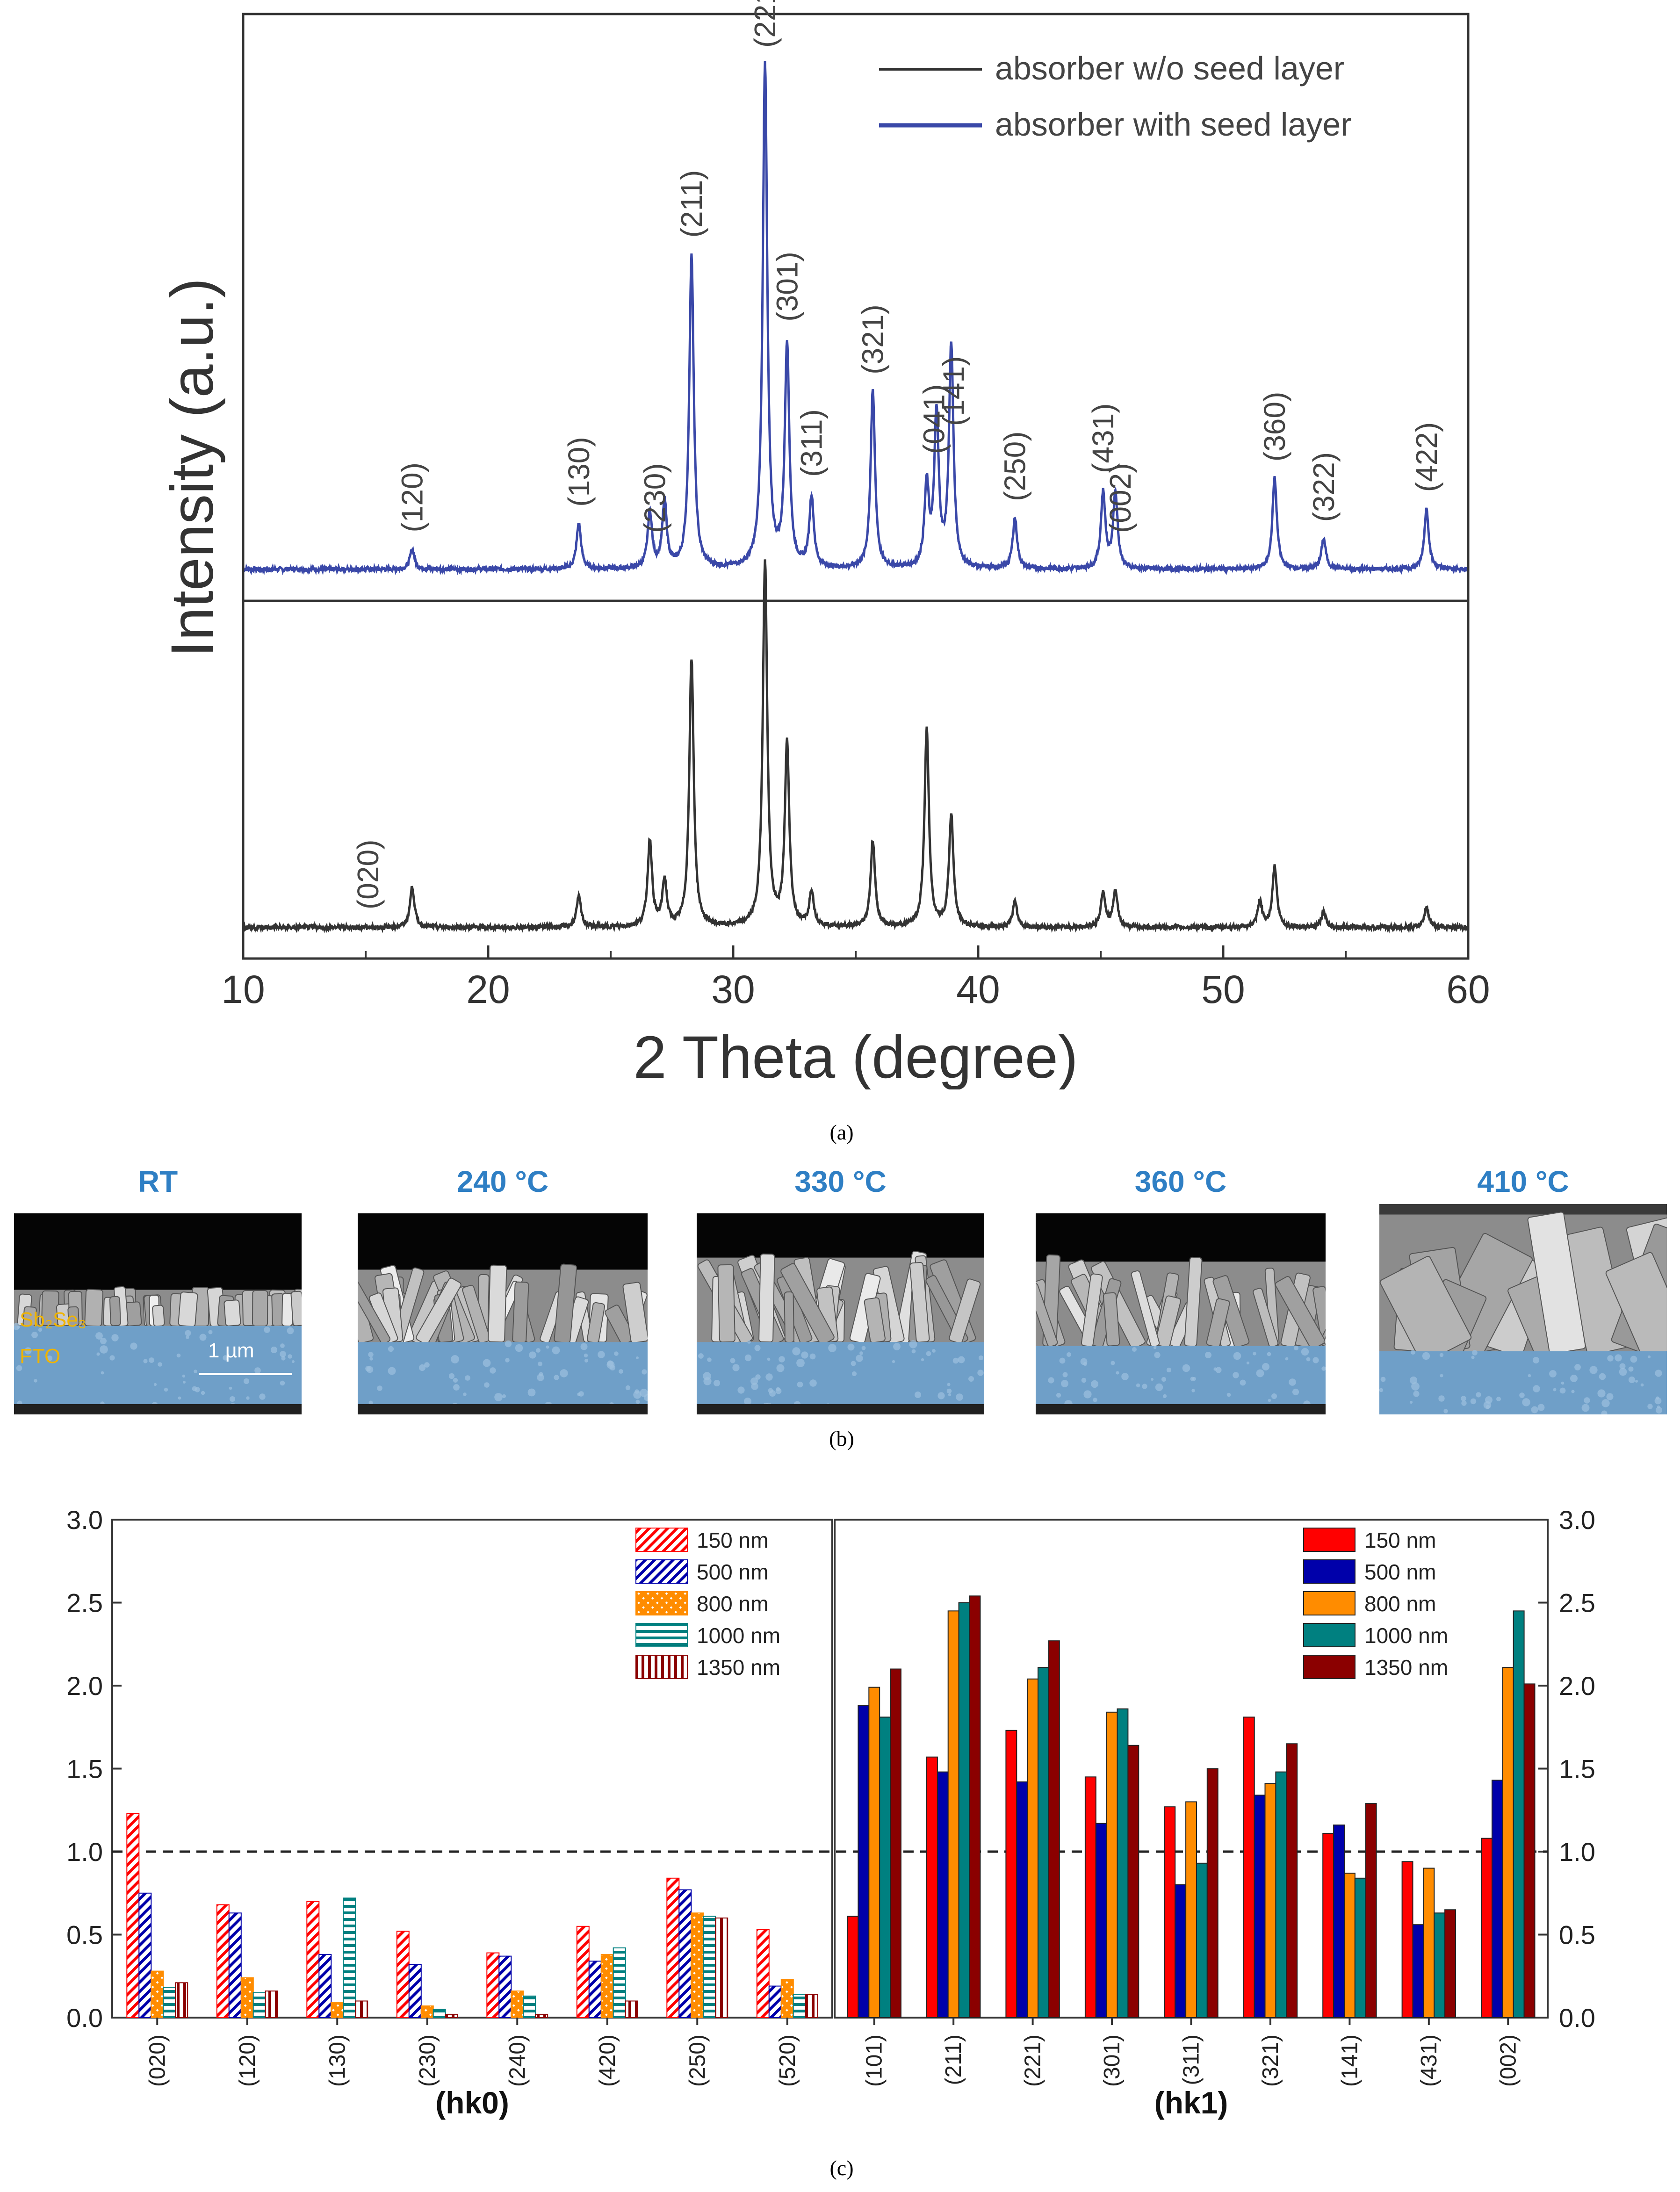 This screenshot has width=1680, height=2192. What do you see at coordinates (338, 2060) in the screenshot?
I see `x-tick-label: (130)` at bounding box center [338, 2060].